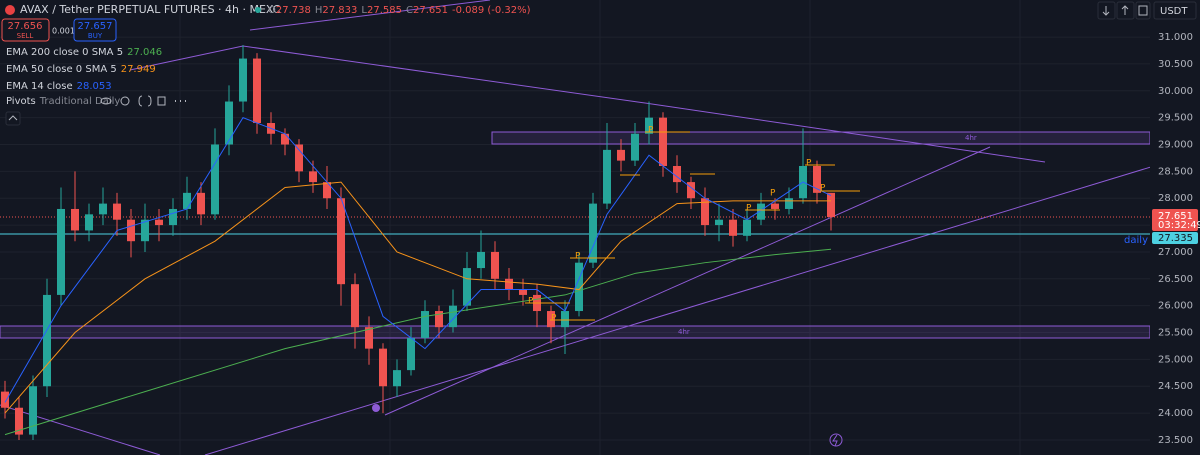 Image resolution: width=1200 pixels, height=455 pixels. Describe the element at coordinates (491, 10) in the screenshot. I see `ohlc-change: -0.089 (-0.32%)` at that location.